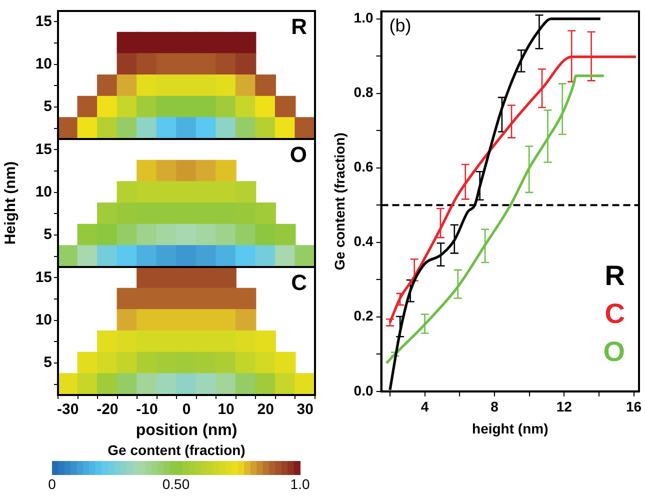 The width and height of the screenshot is (645, 502). What do you see at coordinates (364, 390) in the screenshot?
I see `y-tick-label: 0.0` at bounding box center [364, 390].